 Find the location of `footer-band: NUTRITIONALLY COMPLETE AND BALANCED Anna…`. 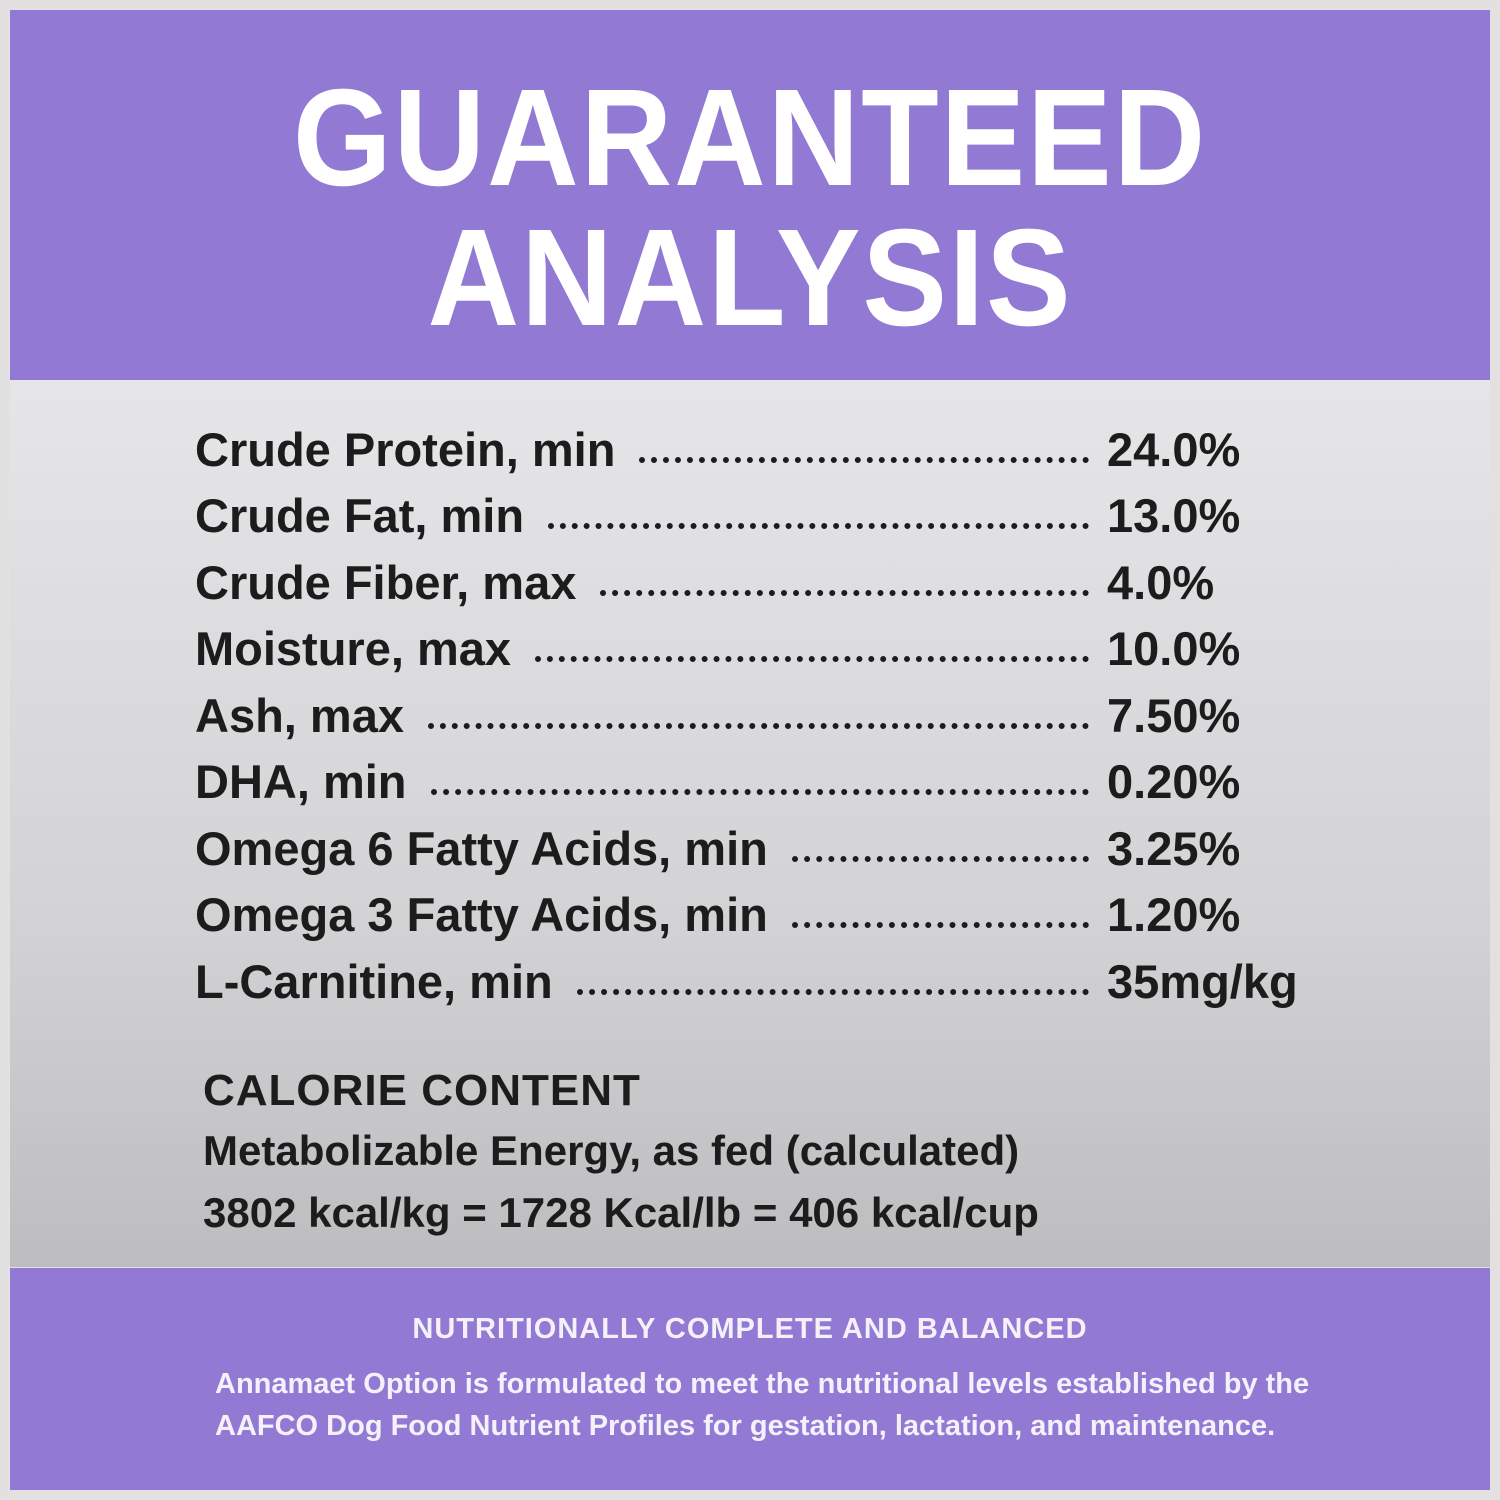

footer-band: NUTRITIONALLY COMPLETE AND BALANCED Anna… is located at coordinates (750, 1379).